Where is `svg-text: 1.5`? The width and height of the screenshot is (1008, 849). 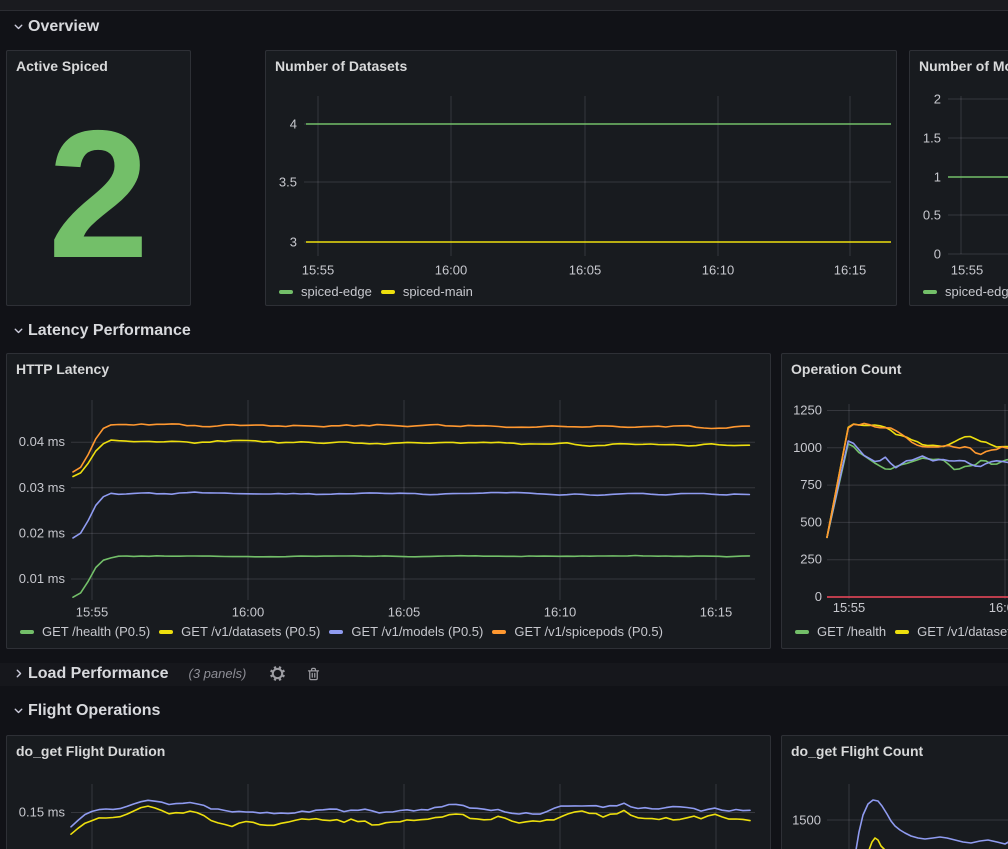 svg-text: 1.5 is located at coordinates (932, 138).